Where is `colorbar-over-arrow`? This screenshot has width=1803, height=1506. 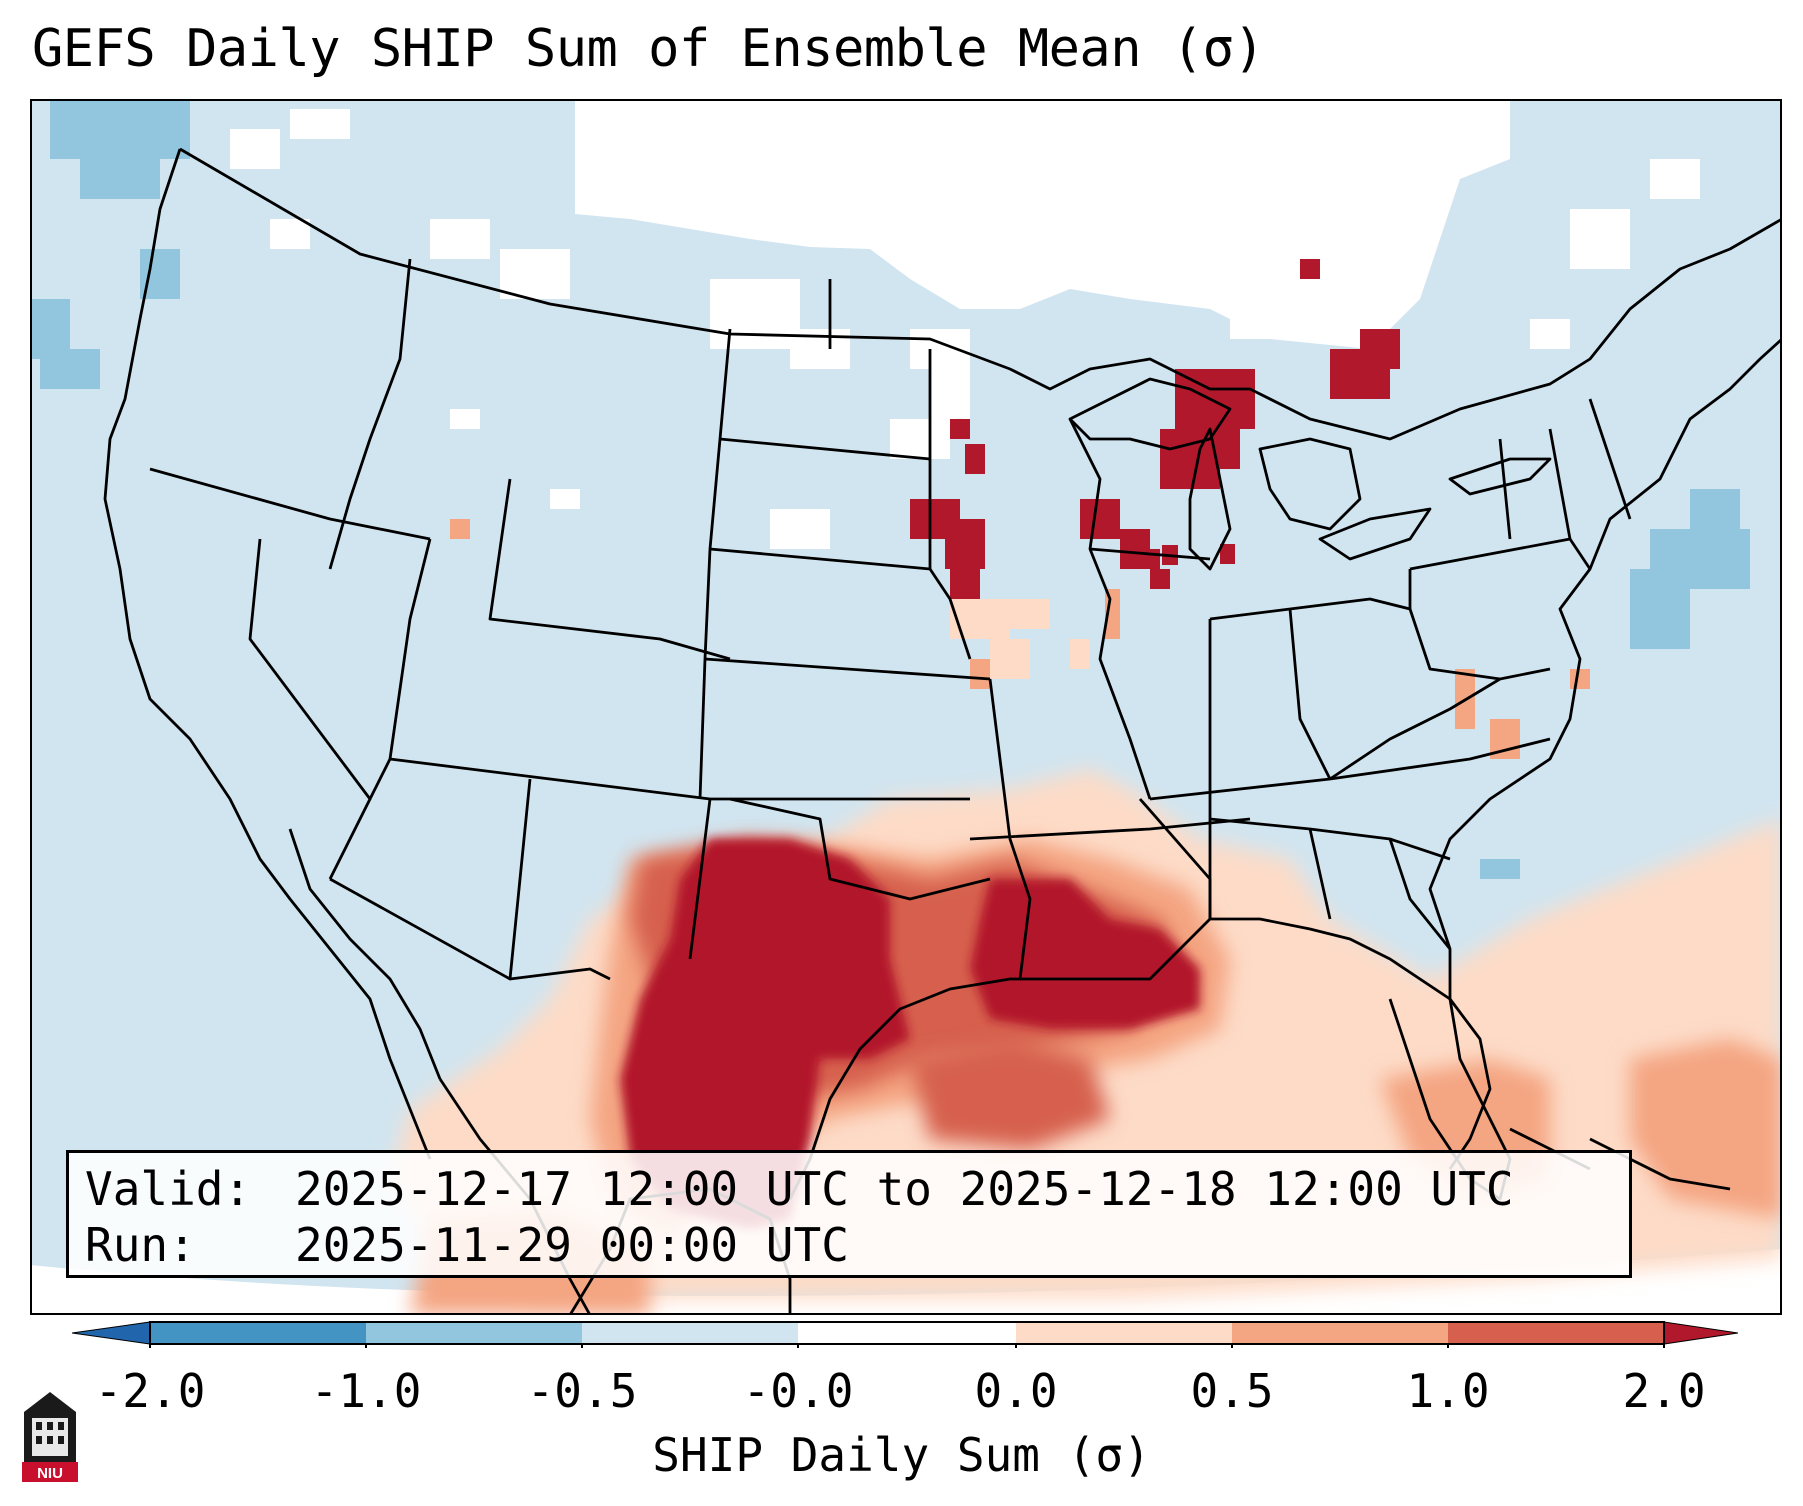
colorbar-over-arrow is located at coordinates (1700, 1333).